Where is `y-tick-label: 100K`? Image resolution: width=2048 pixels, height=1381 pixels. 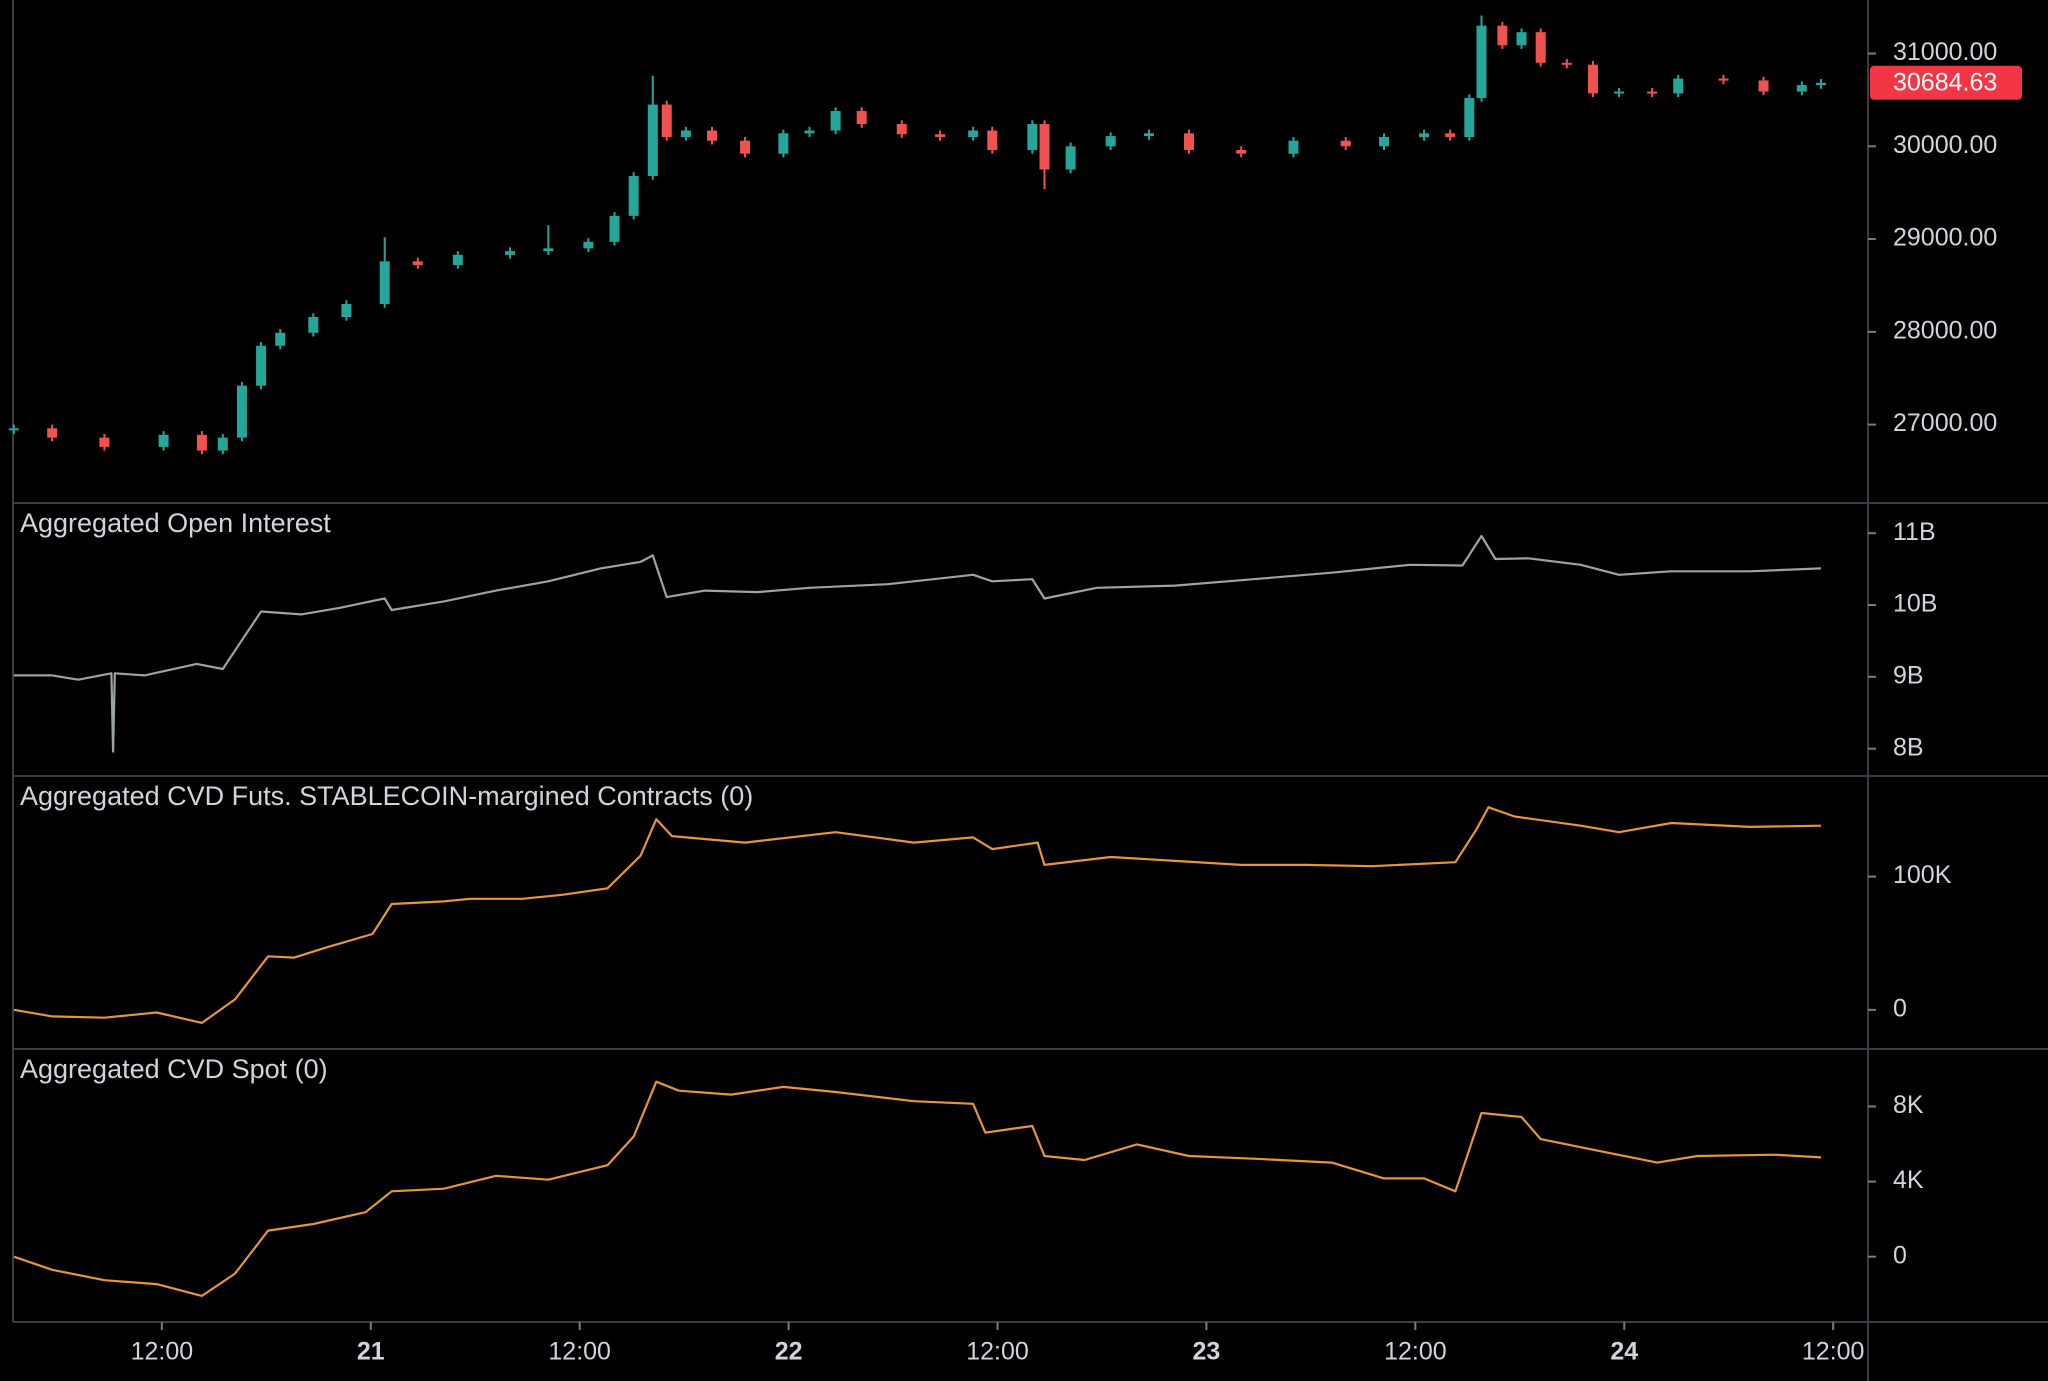 y-tick-label: 100K is located at coordinates (1922, 875).